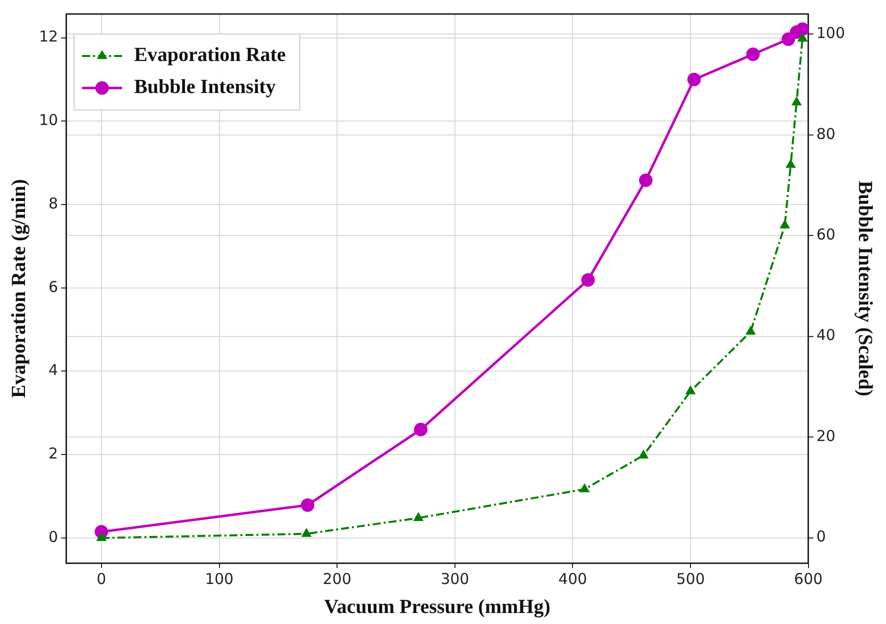  What do you see at coordinates (219, 579) in the screenshot?
I see `x-tick-label: 100` at bounding box center [219, 579].